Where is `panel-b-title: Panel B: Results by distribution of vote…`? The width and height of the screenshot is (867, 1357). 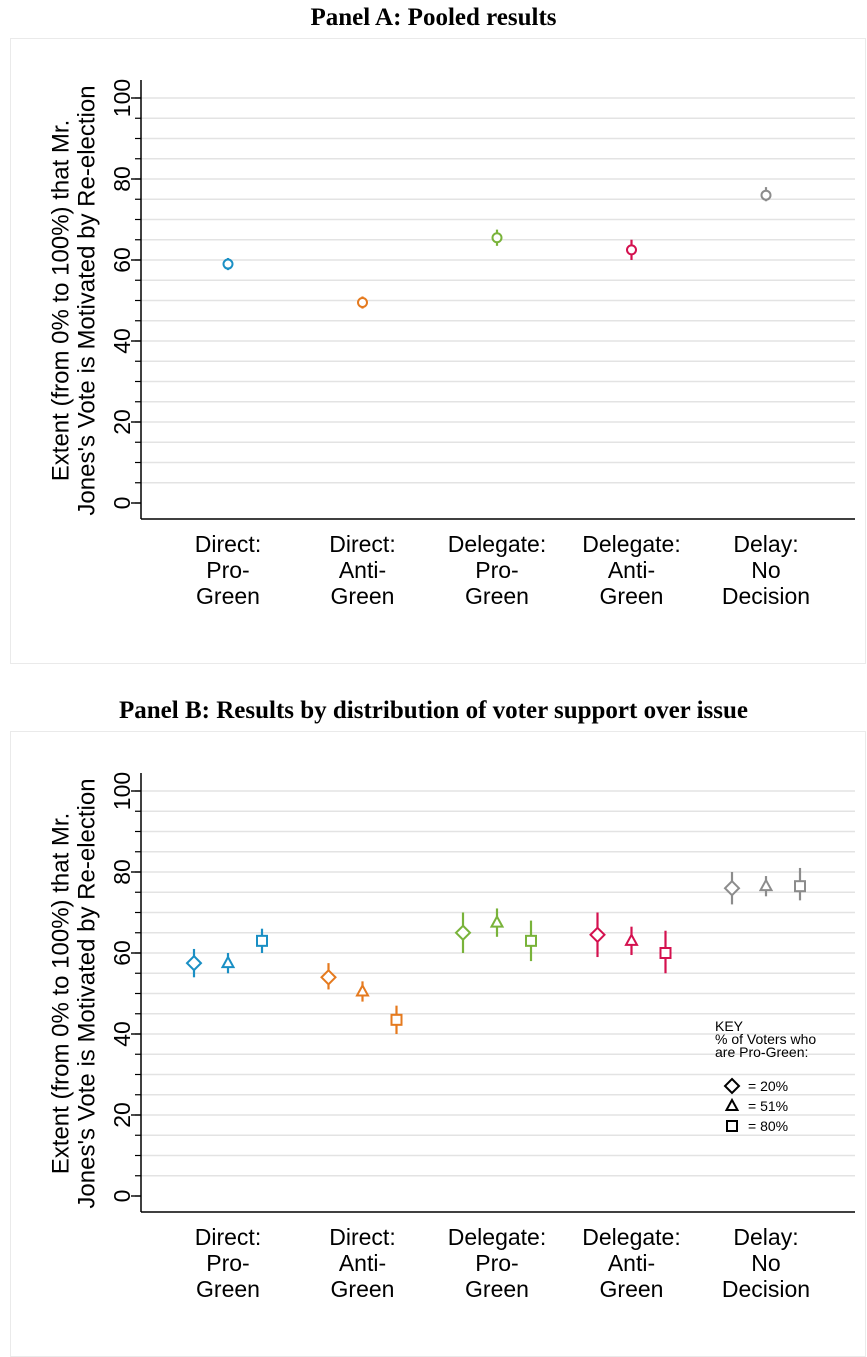 panel-b-title: Panel B: Results by distribution of vote… is located at coordinates (433, 710).